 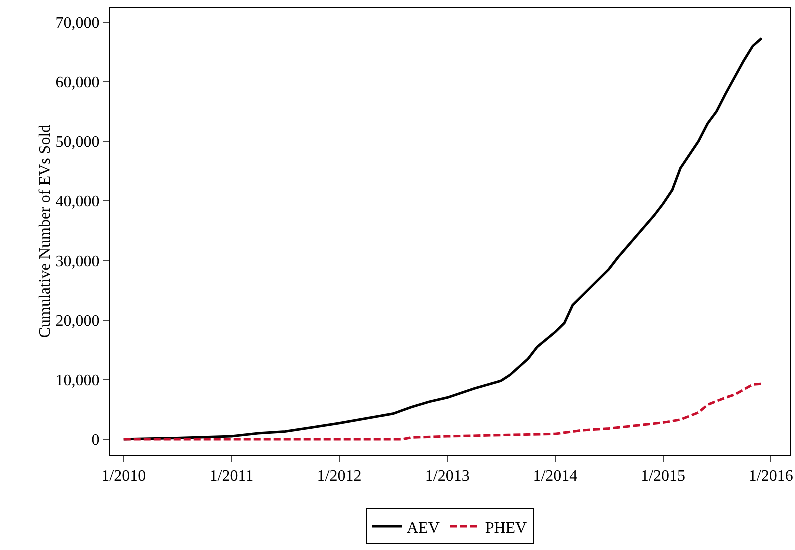 What do you see at coordinates (423, 528) in the screenshot?
I see `legend-label: AEV` at bounding box center [423, 528].